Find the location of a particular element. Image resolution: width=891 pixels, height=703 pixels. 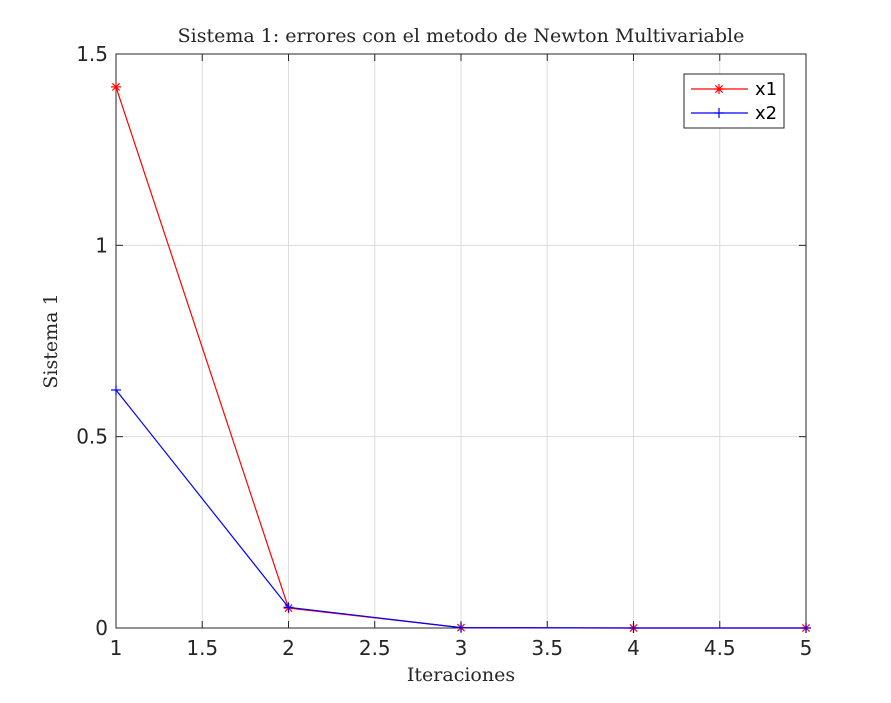

y-tick-label: 1.5 is located at coordinates (92, 54).